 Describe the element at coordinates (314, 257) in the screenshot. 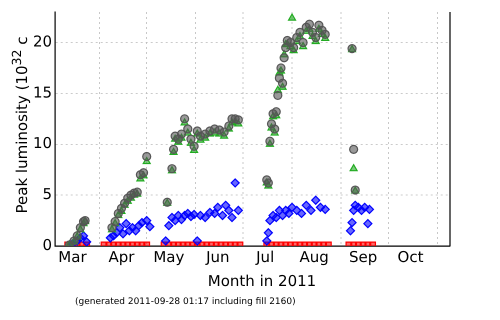

I see `x-tick-label: Aug` at that location.